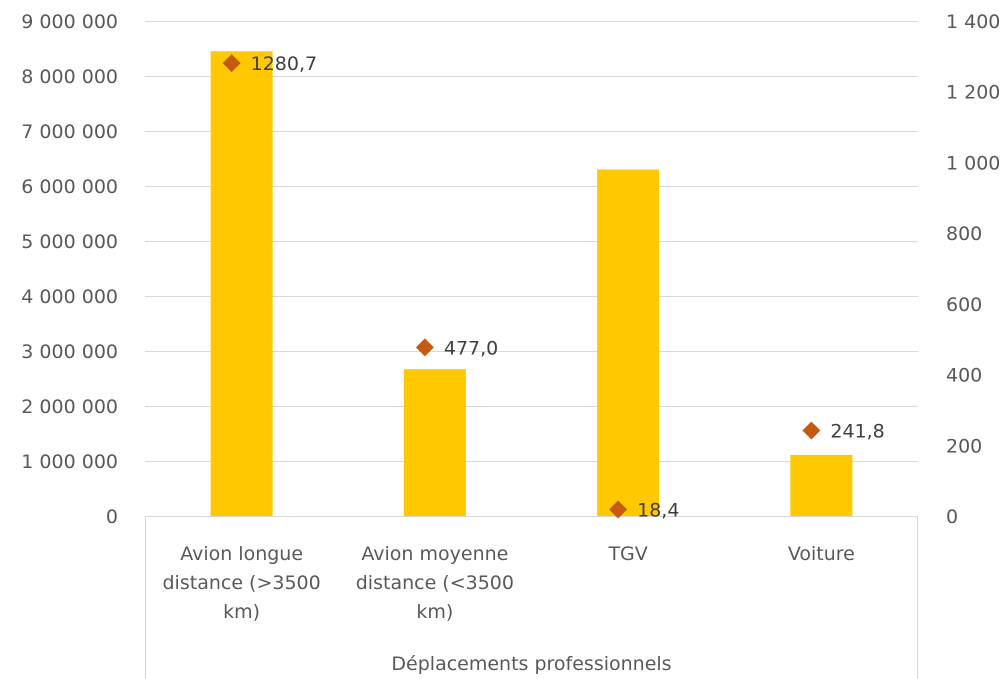  Describe the element at coordinates (973, 163) in the screenshot. I see `right-tick-label: 1 000` at that location.